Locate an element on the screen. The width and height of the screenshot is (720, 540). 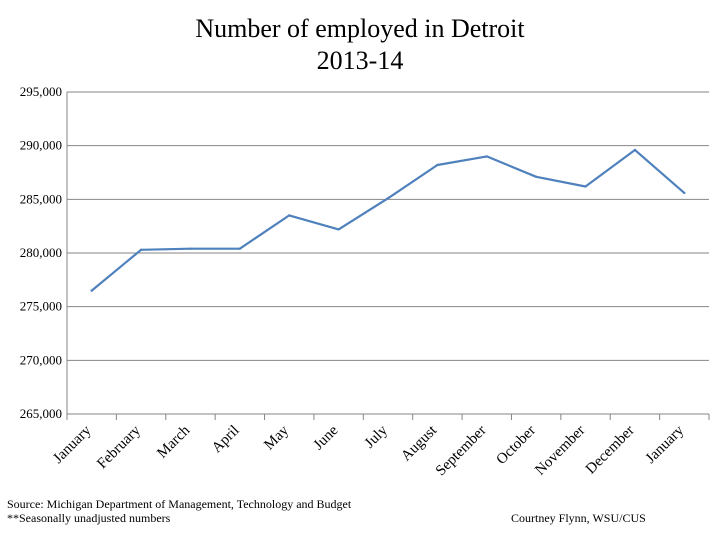
y-tick-label: 275,000 is located at coordinates (41, 306).